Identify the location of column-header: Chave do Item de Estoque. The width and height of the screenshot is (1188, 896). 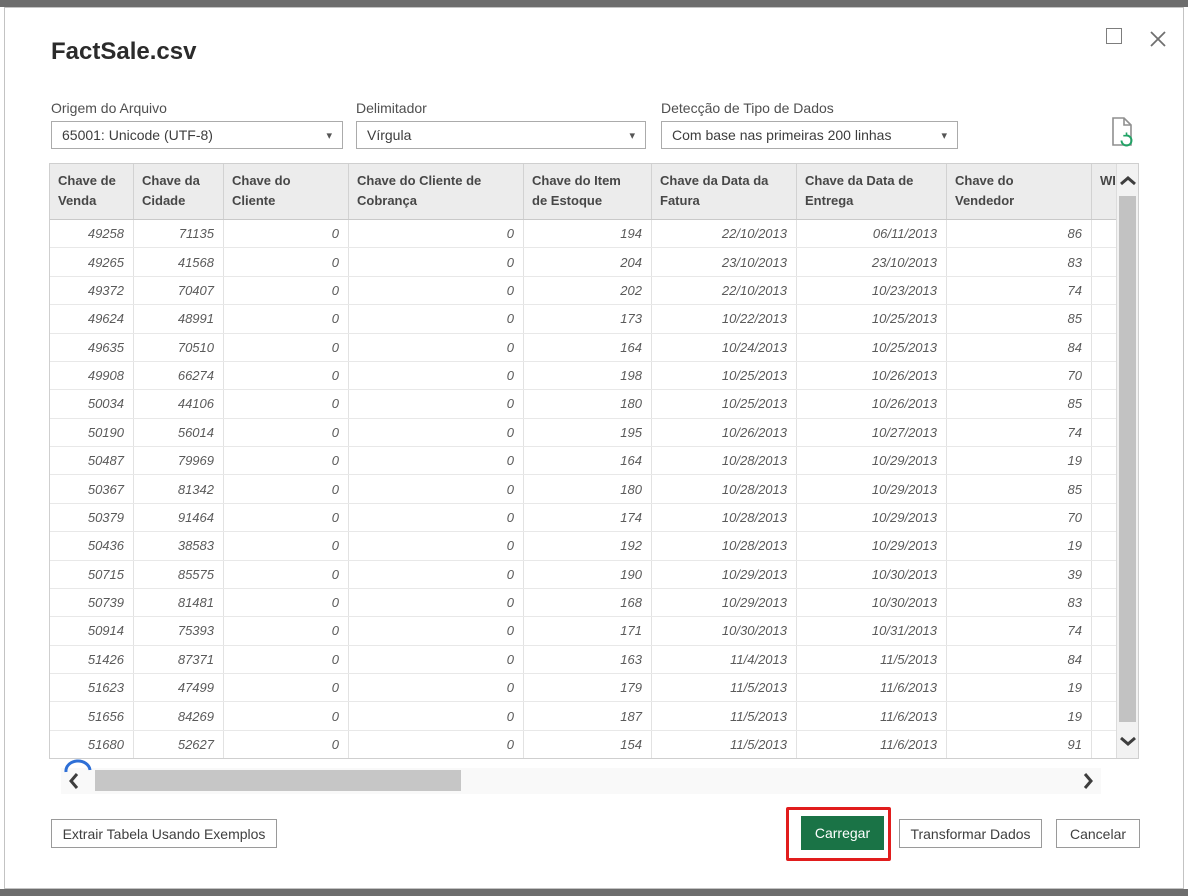
(588, 191).